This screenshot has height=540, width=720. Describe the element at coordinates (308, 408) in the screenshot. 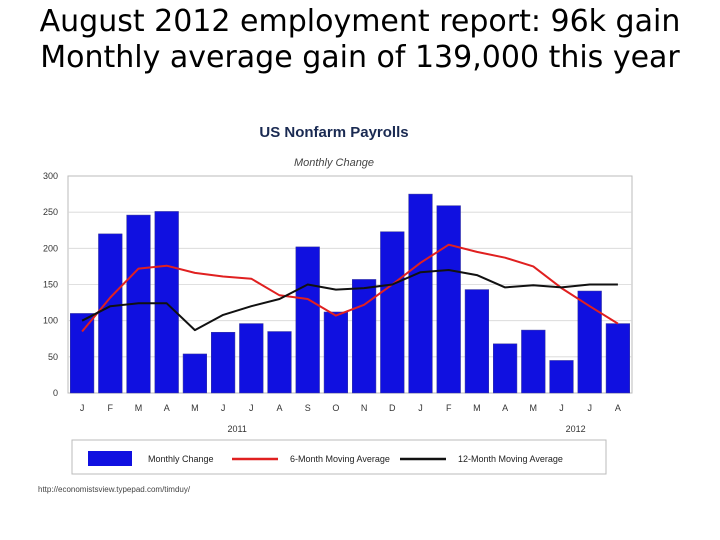

I see `x-tick-label: S` at that location.